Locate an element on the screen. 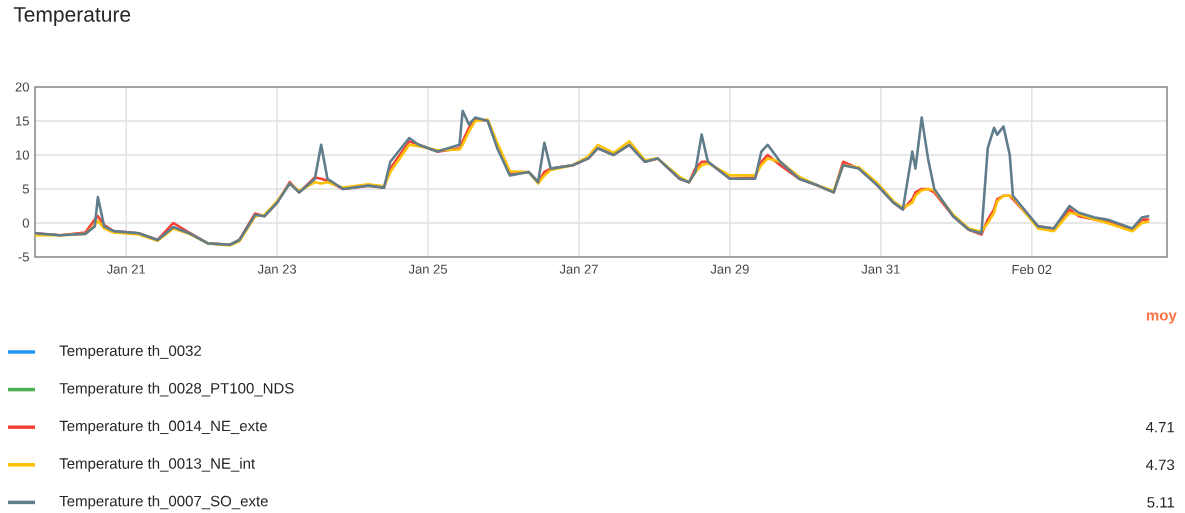 This screenshot has width=1185, height=513. text: 4.73 is located at coordinates (1160, 465).